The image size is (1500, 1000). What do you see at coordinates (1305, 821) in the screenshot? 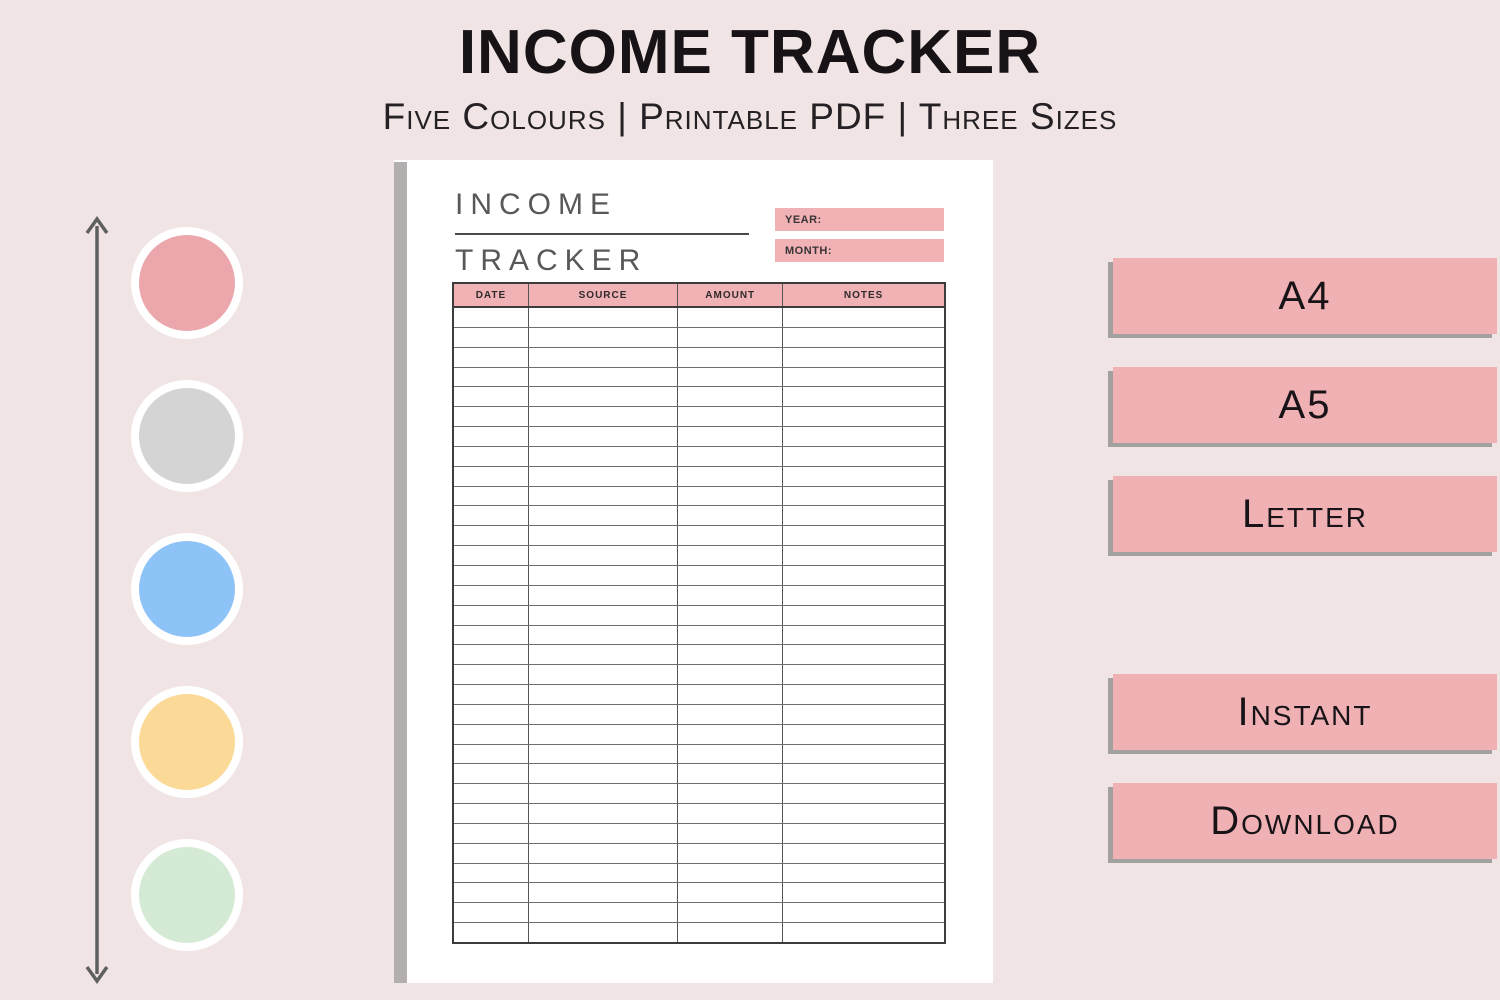
I see `download-badge-button: Download` at bounding box center [1305, 821].